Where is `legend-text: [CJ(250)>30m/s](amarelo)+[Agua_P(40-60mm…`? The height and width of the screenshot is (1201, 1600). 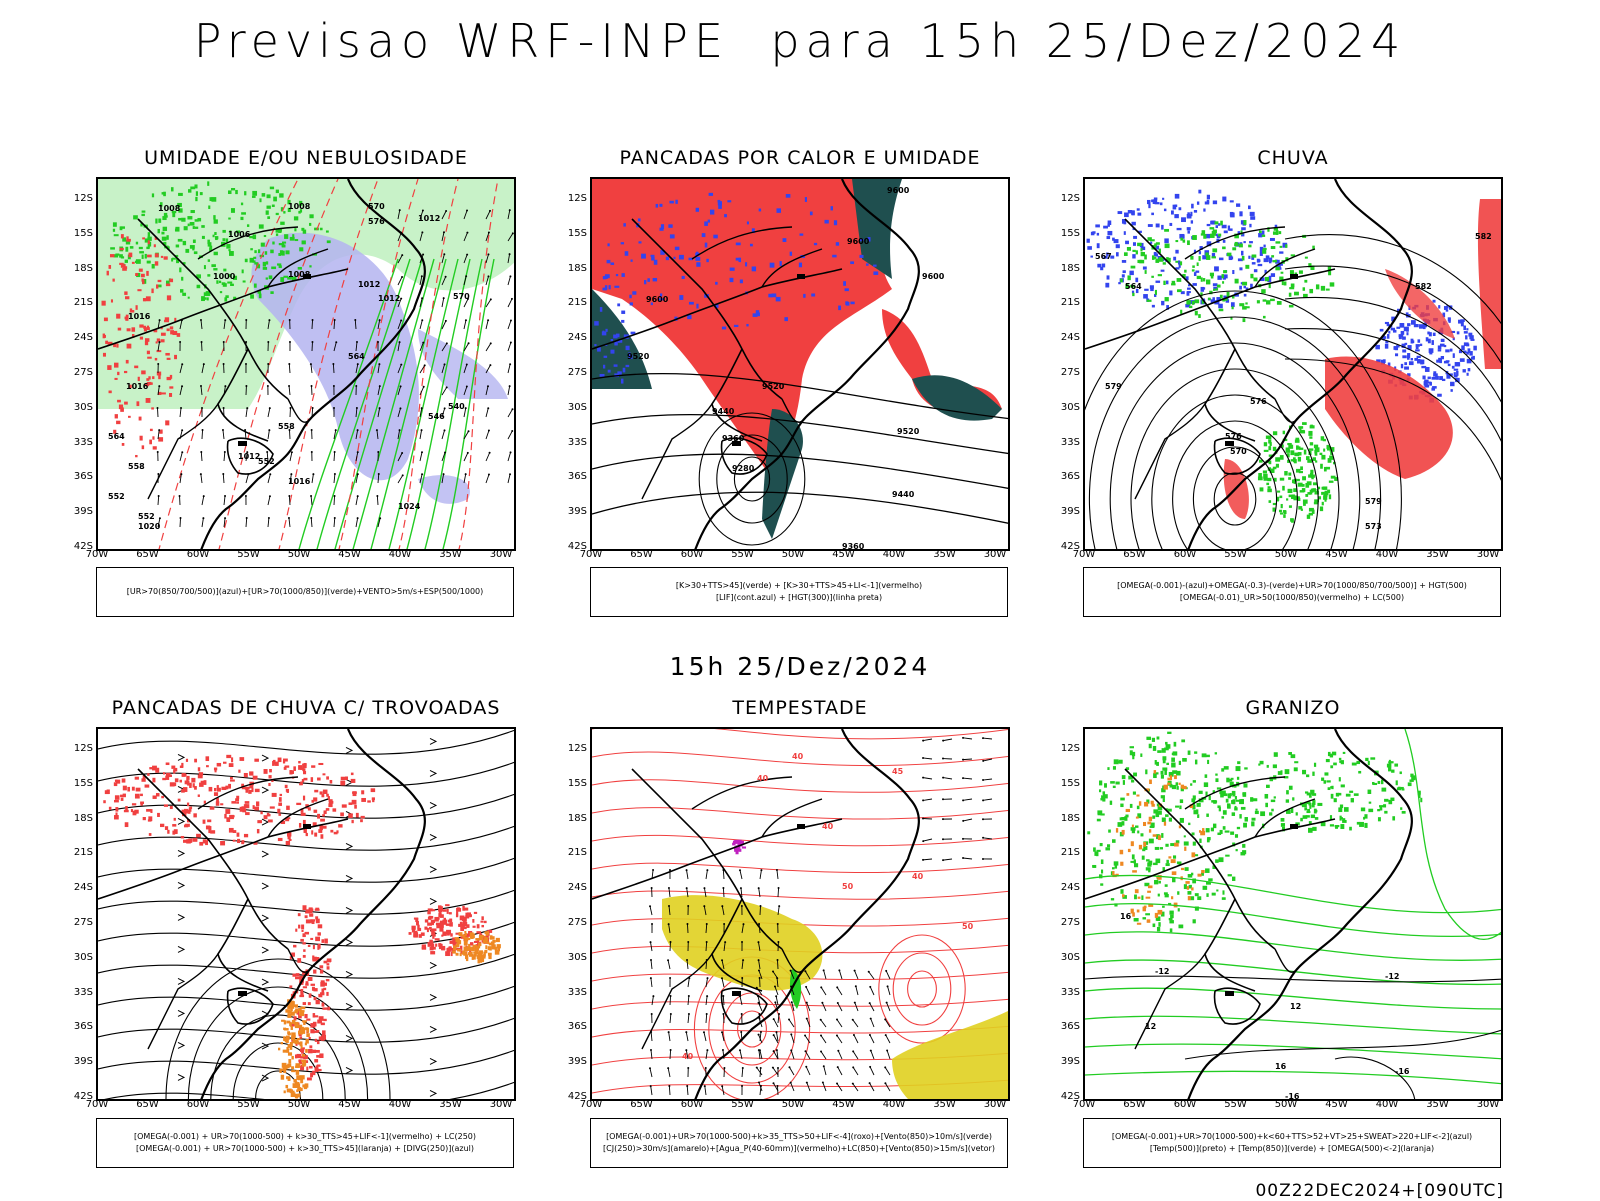 legend-text: [CJ(250)>30m/s](amarelo)+[Agua_P(40-60mm… is located at coordinates (799, 1149).